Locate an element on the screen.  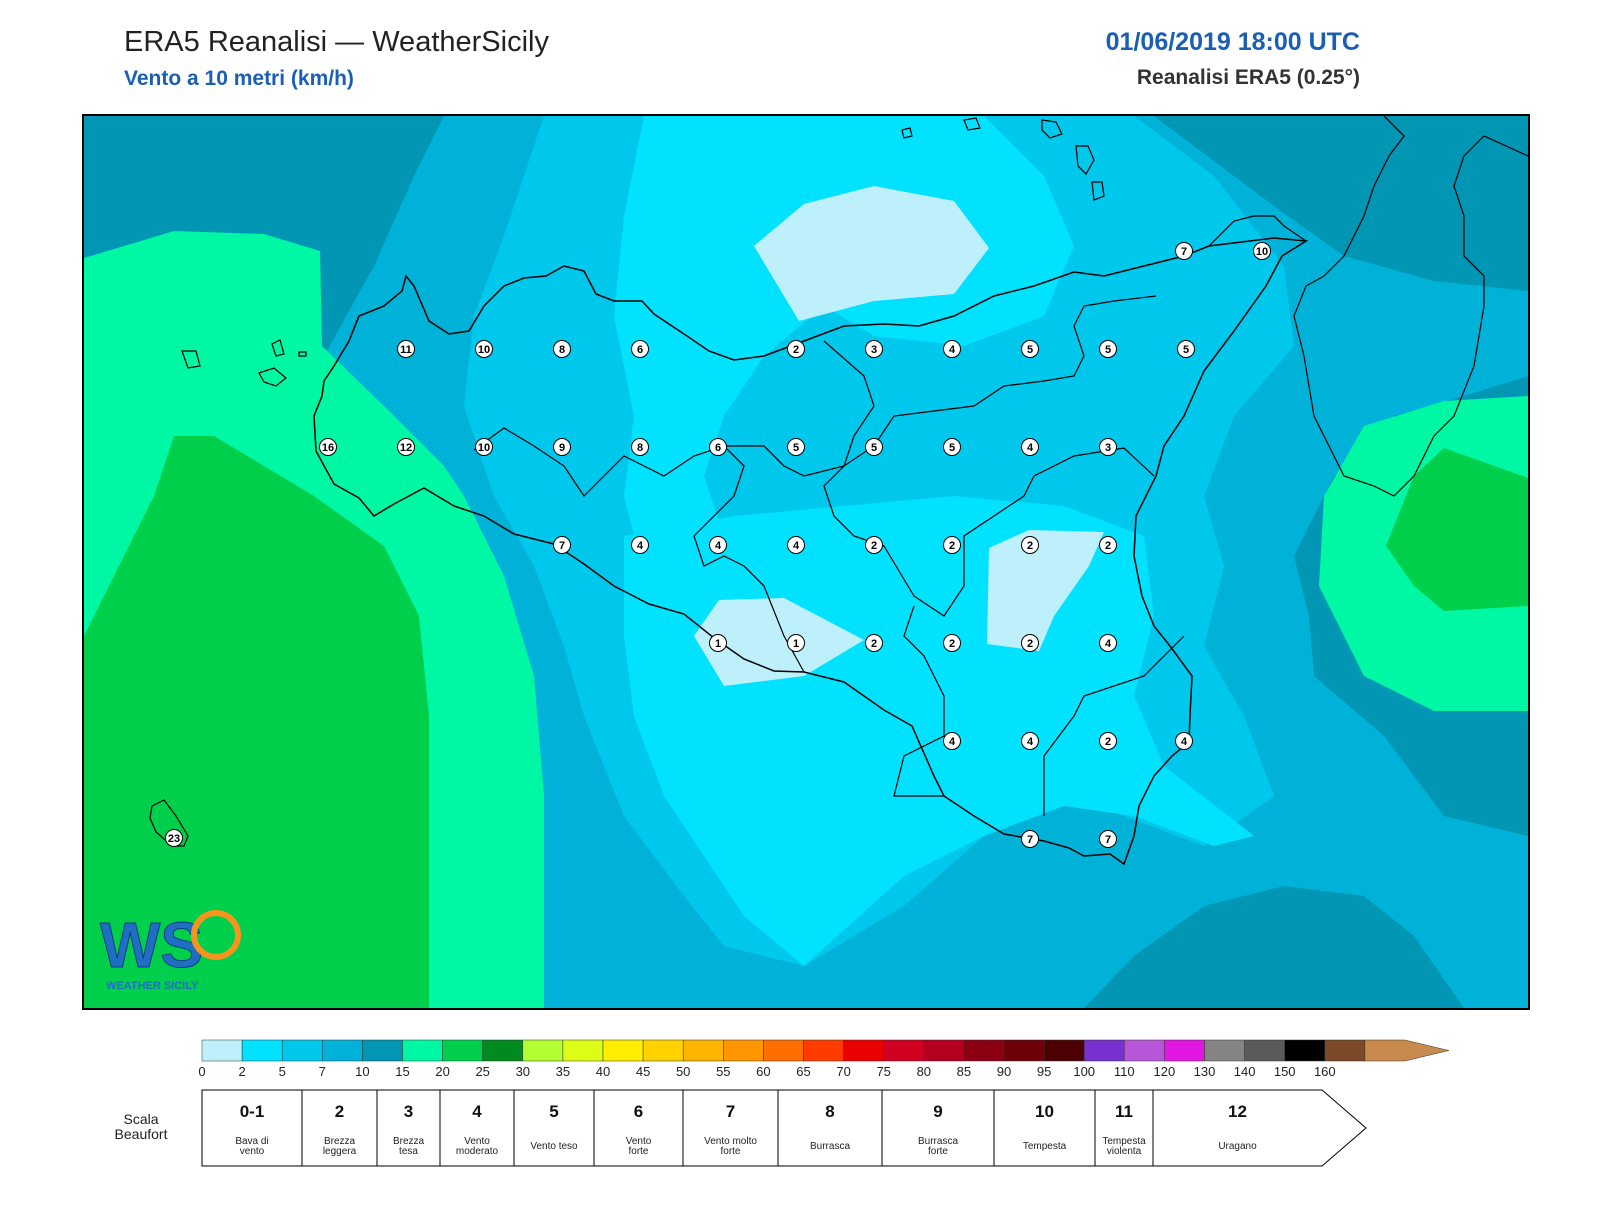
wind-marker-value: 6 is located at coordinates (640, 350).